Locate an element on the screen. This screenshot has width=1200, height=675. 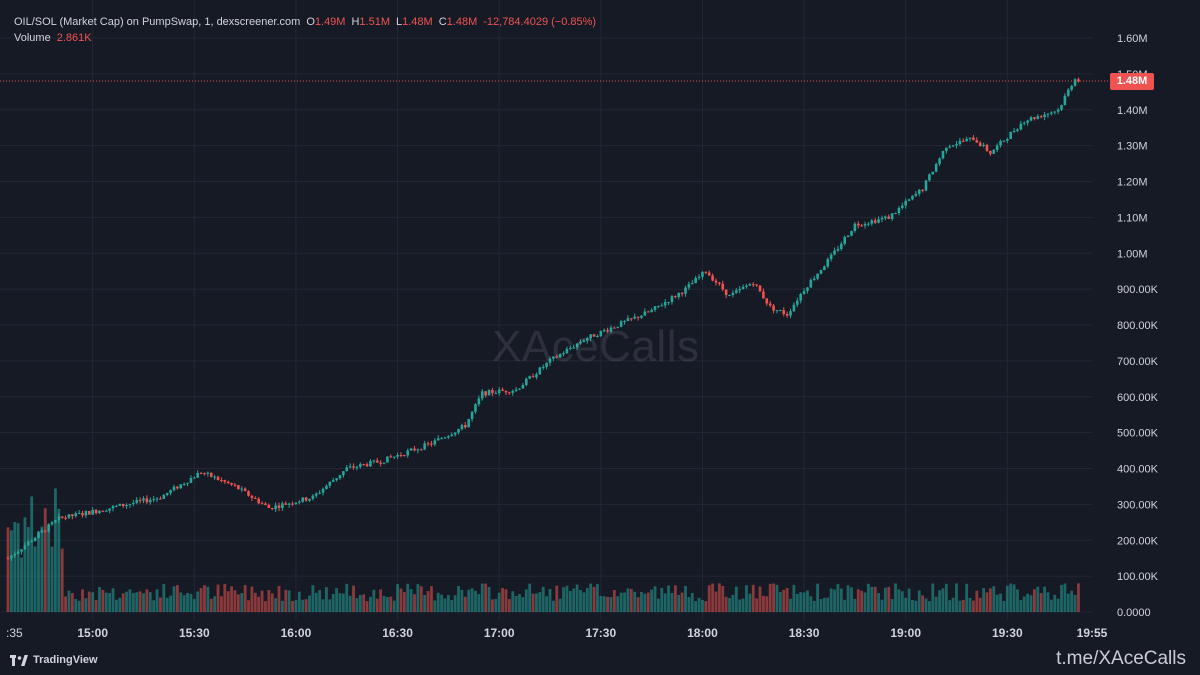
last-price-tag: 1.48M is located at coordinates (1132, 82).